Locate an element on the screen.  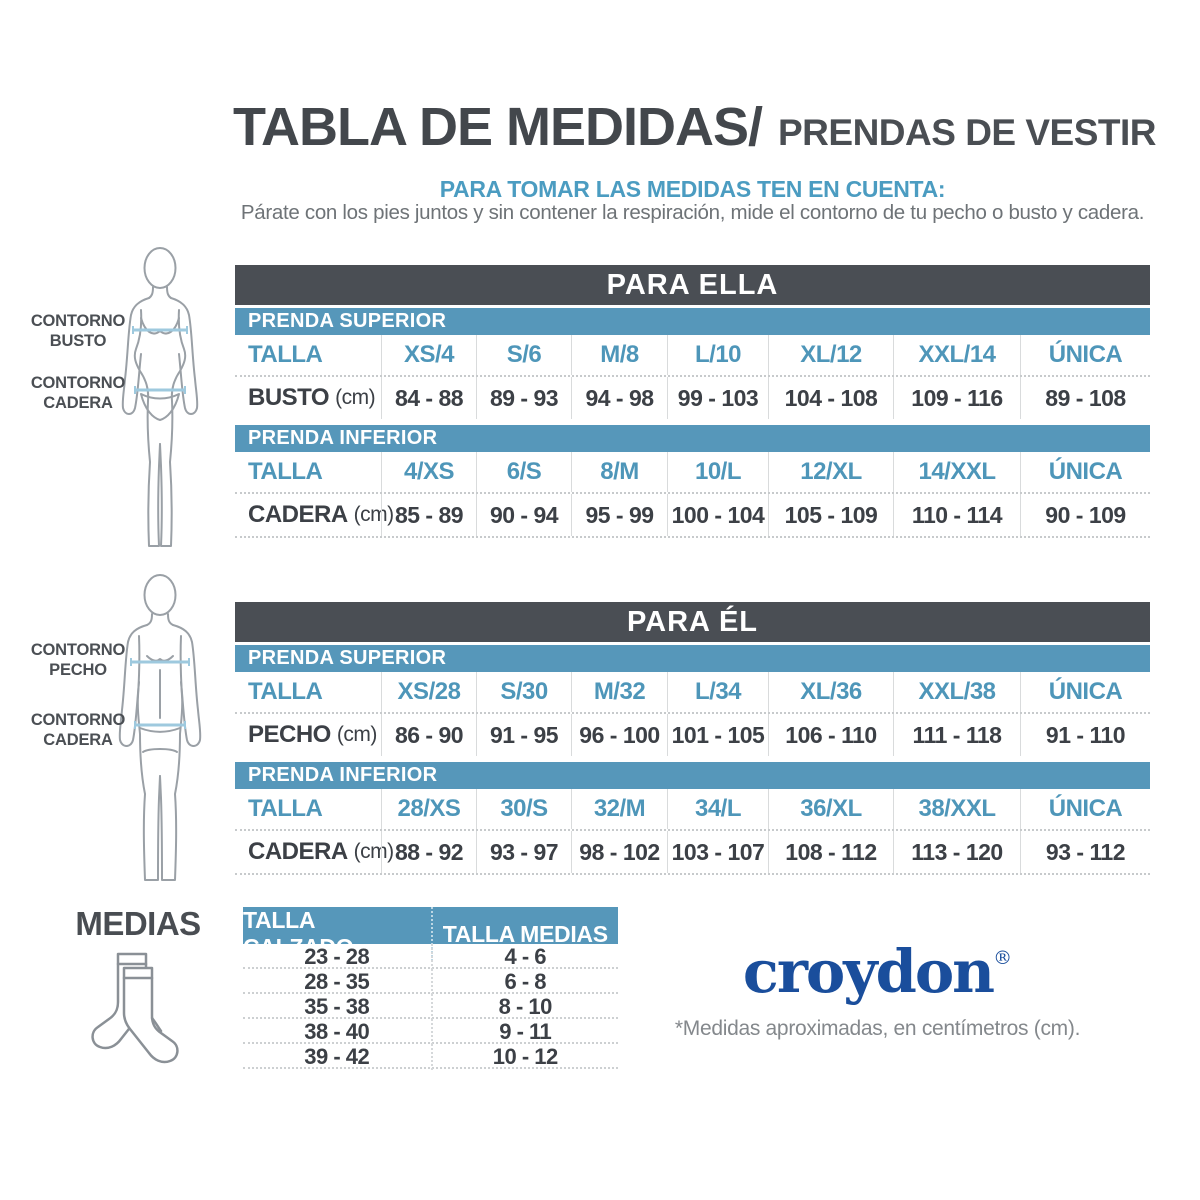
shoe-size-value: 35 - 38 is located at coordinates (337, 1006).